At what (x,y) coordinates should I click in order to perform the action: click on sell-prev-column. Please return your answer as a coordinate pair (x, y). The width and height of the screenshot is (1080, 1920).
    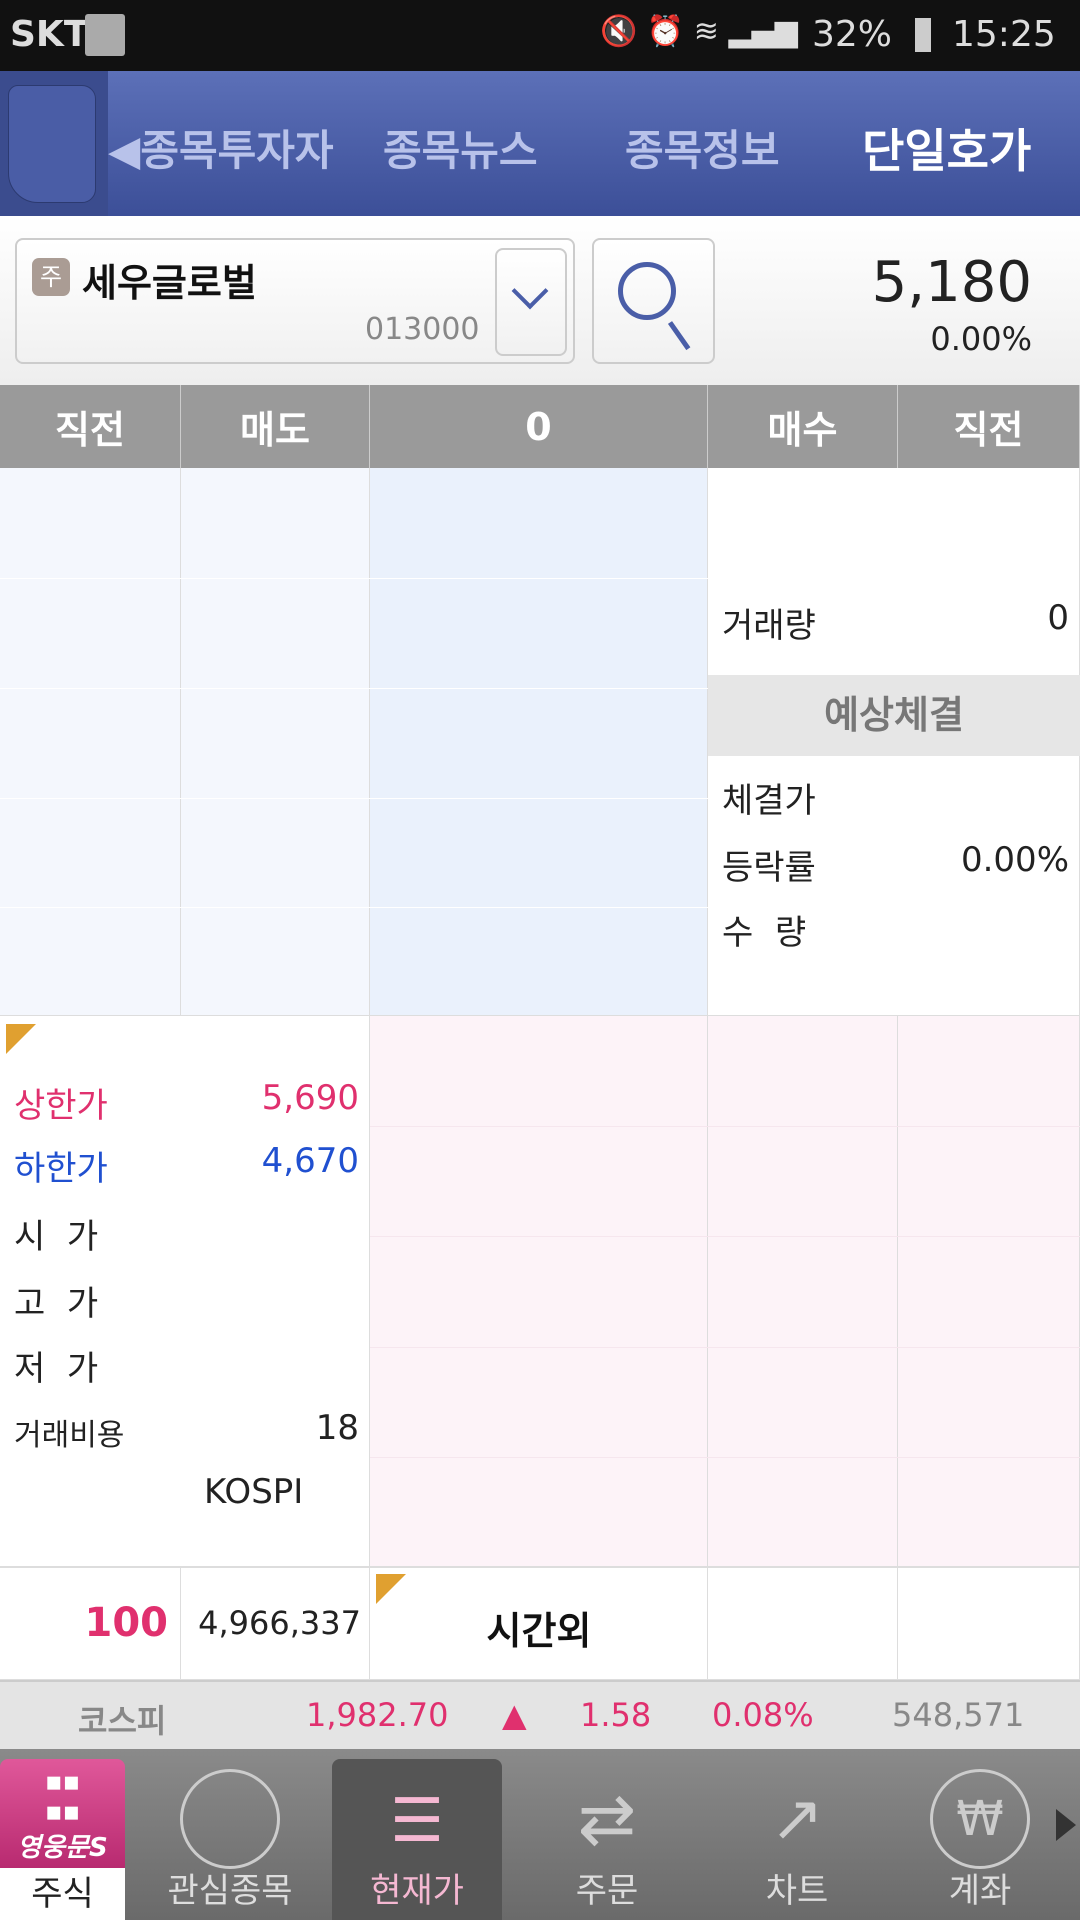
    Looking at the image, I should click on (90, 742).